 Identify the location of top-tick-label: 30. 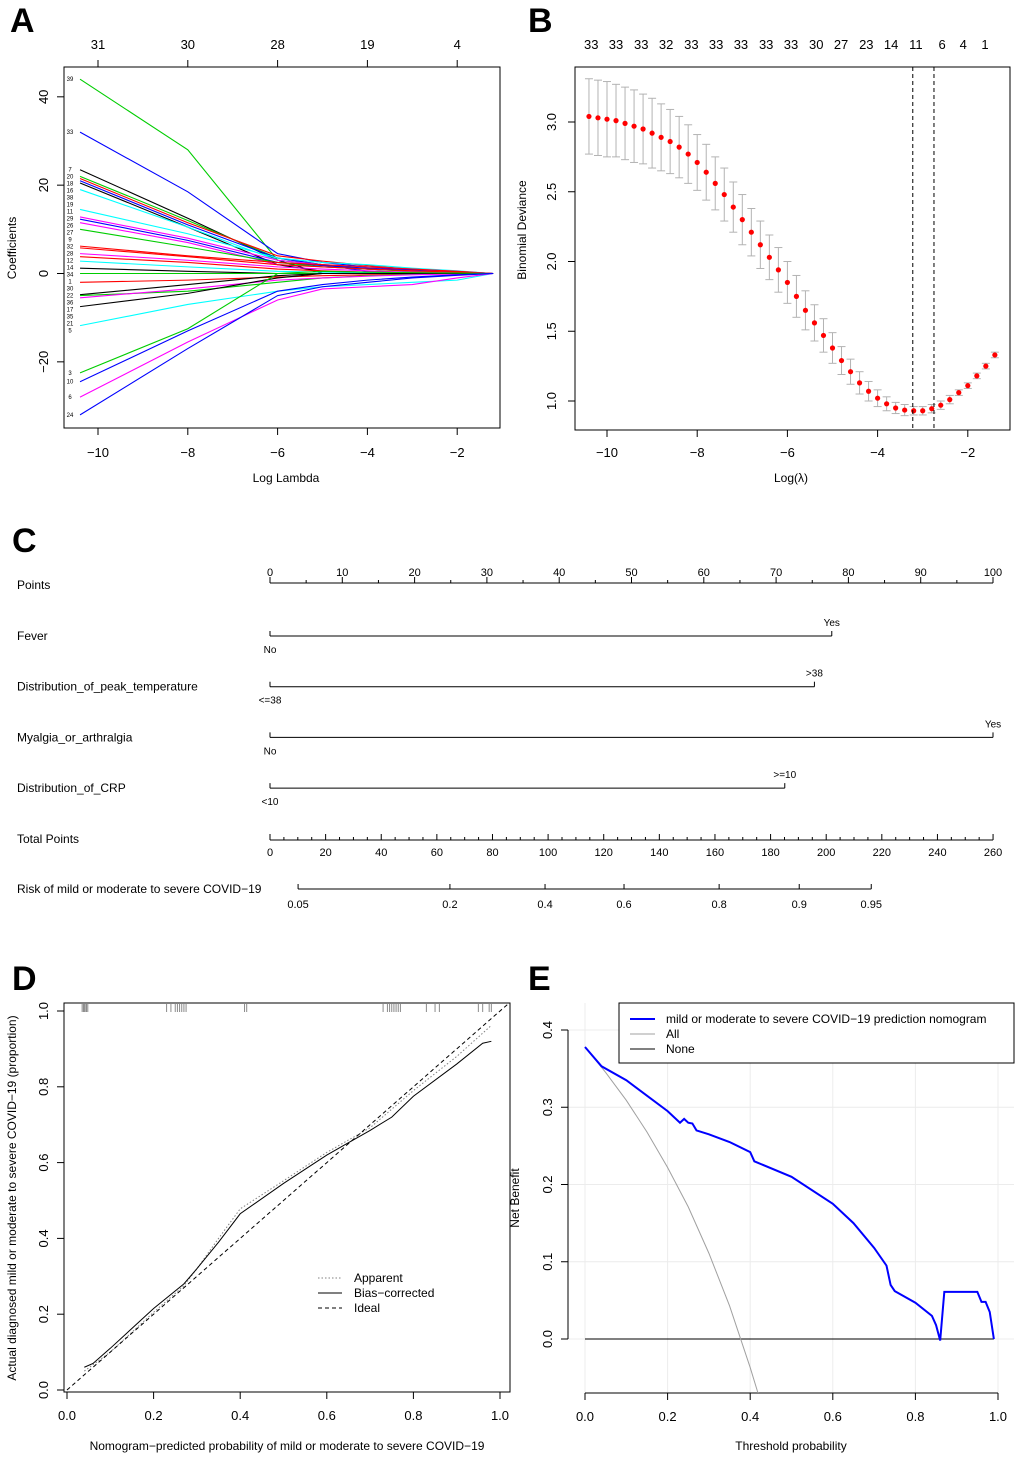
(188, 44).